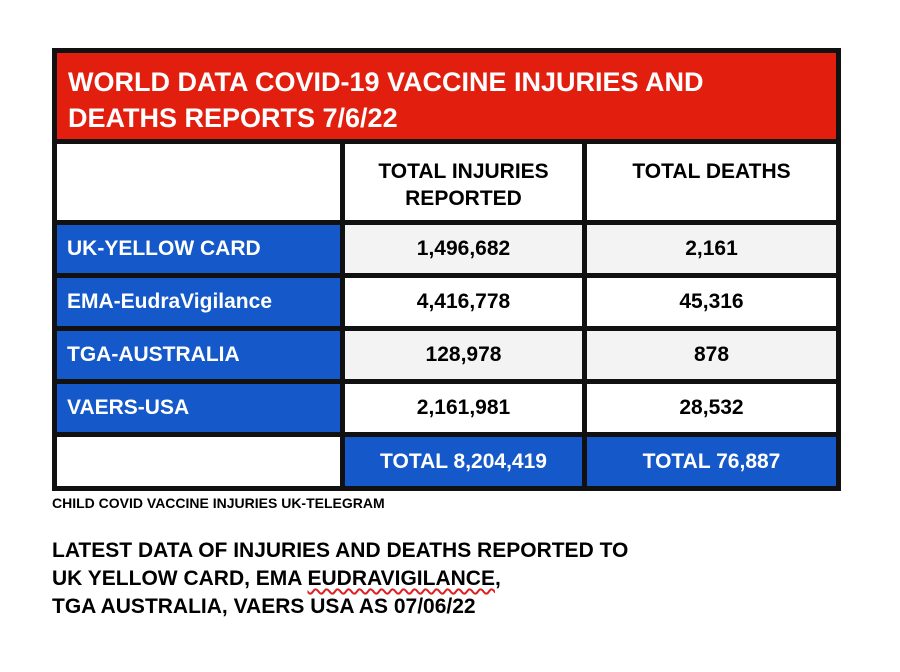 The image size is (900, 672). What do you see at coordinates (198, 182) in the screenshot?
I see `header-empty-cell` at bounding box center [198, 182].